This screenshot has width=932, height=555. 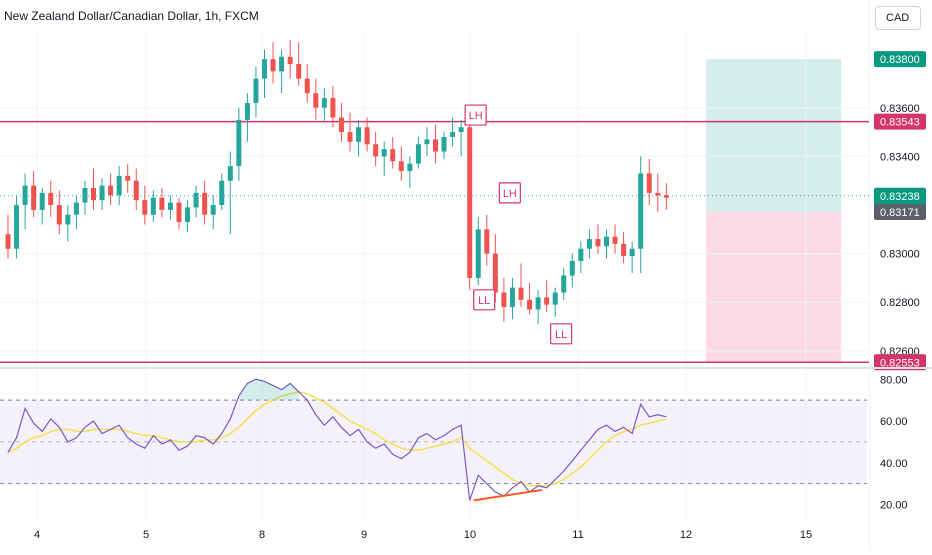 I want to click on x-tick-label: 4, so click(x=37, y=535).